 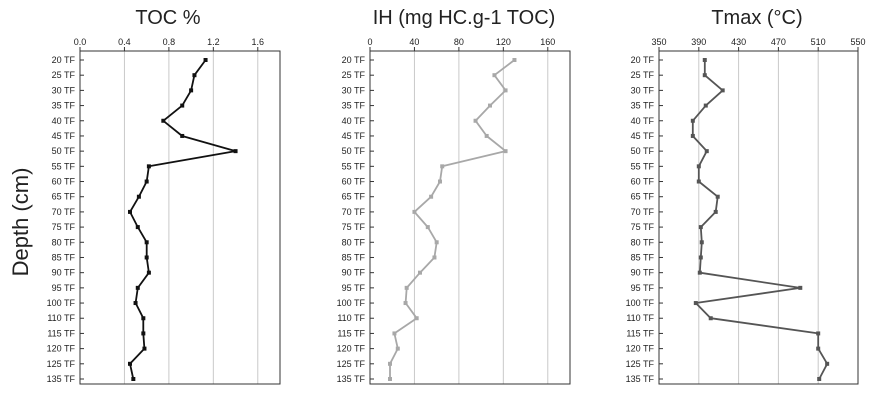 I want to click on x-tick-label: 0, so click(x=369, y=42).